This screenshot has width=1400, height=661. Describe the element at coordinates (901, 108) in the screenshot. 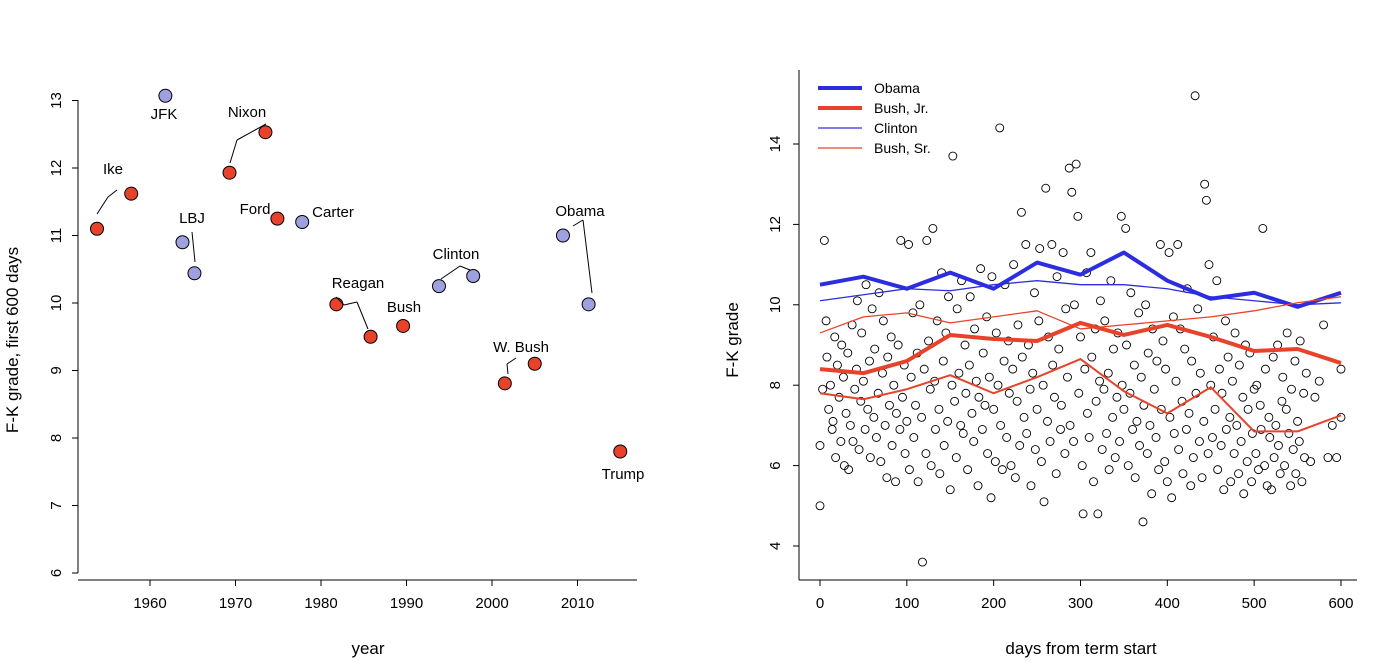

I see `legend-label: Bush, Jr.` at that location.